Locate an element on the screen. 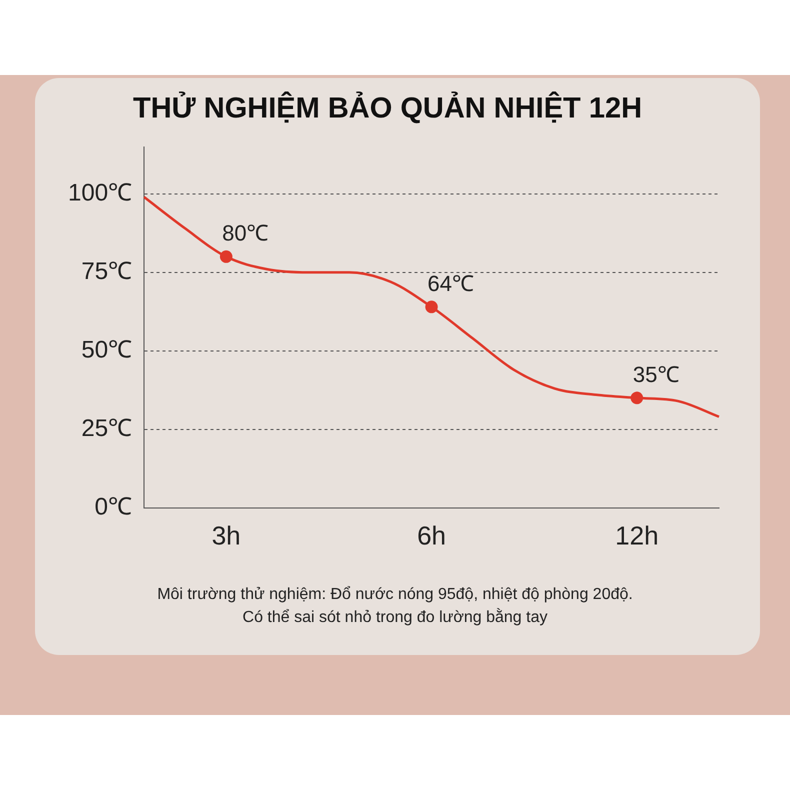 Image resolution: width=790 pixels, height=790 pixels. data-label: 80℃ is located at coordinates (245, 233).